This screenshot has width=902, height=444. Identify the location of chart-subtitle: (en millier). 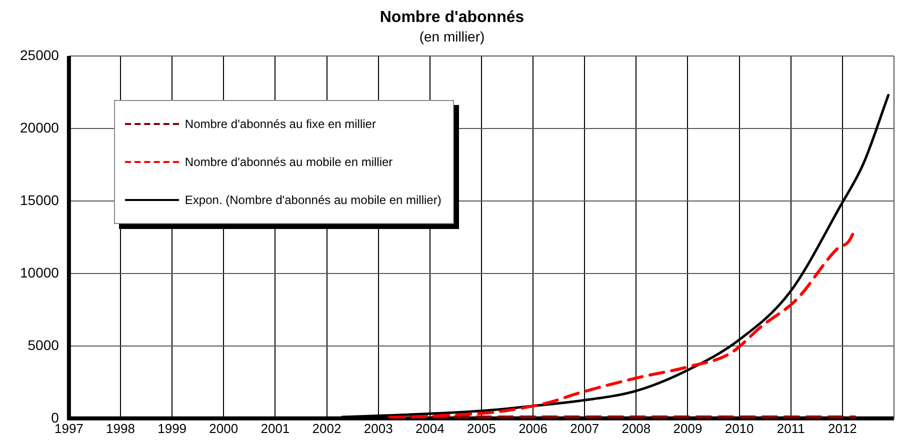
(452, 36).